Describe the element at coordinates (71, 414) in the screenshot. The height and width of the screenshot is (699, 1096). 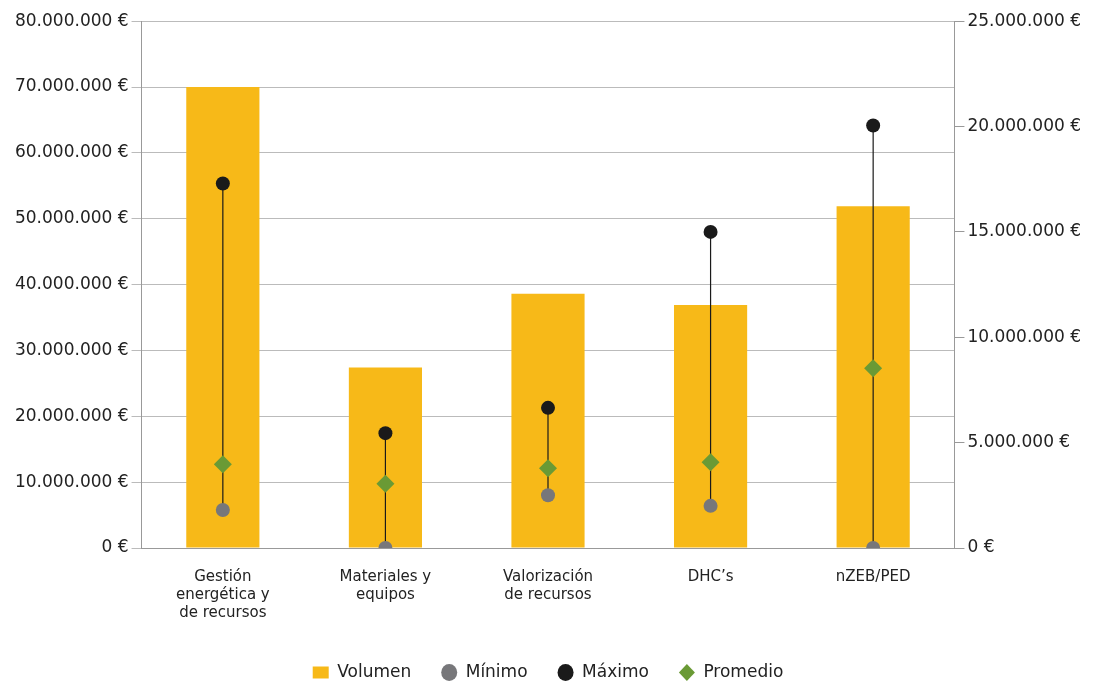
I see `y-tick-label: 20.000.000 €` at that location.